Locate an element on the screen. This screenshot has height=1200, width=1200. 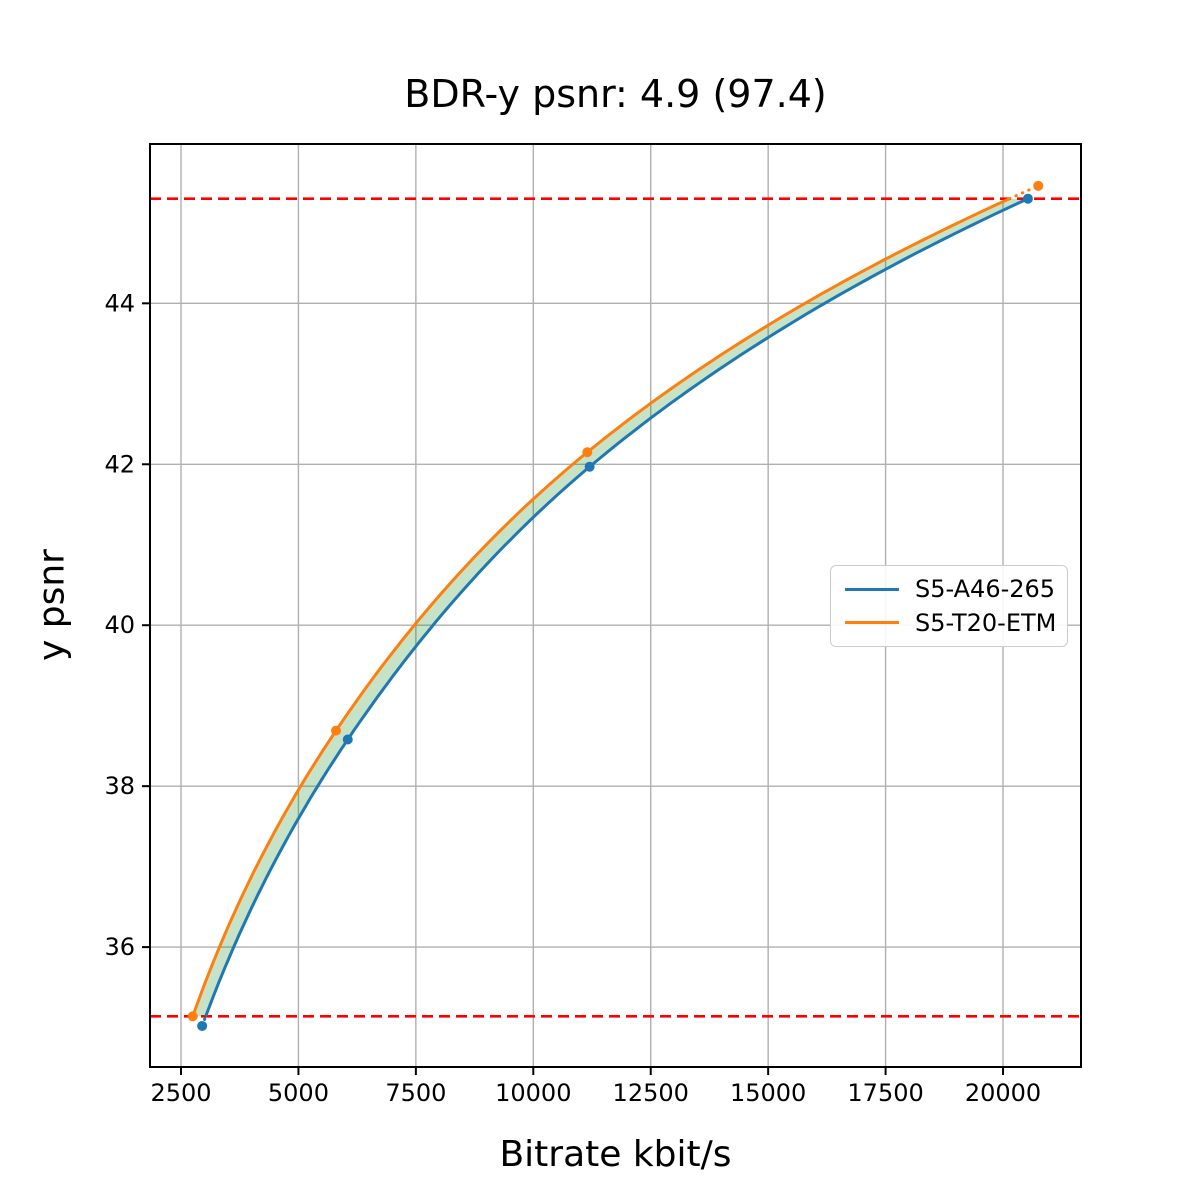
legend-entry-1: S5-T20-ETM is located at coordinates (949, 623).